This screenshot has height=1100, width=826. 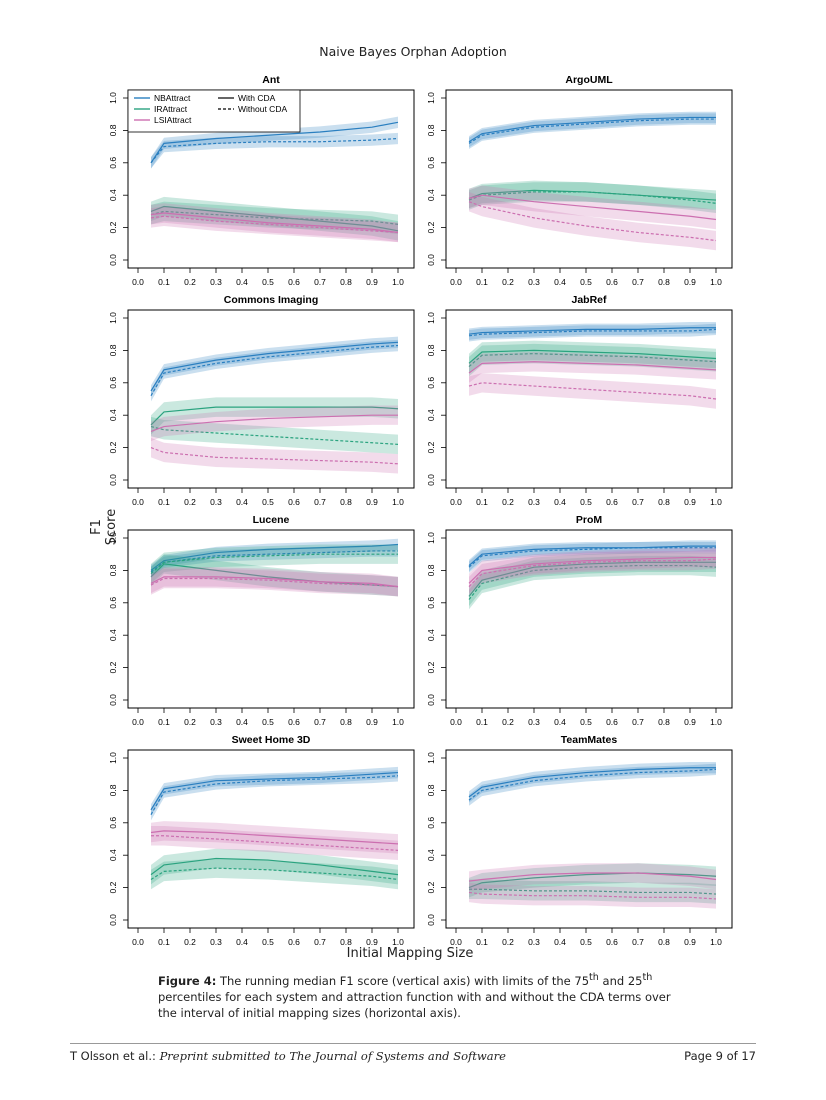 What do you see at coordinates (257, 98) in the screenshot?
I see `legend-label-with-cda: With CDA` at bounding box center [257, 98].